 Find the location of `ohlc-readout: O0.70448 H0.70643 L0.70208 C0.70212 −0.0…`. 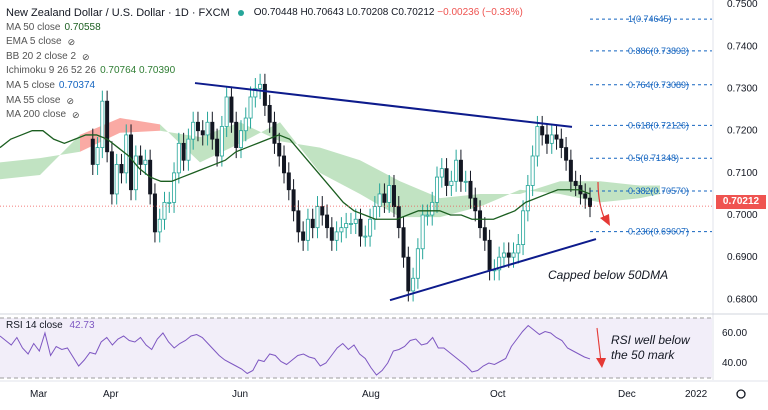

ohlc-readout: O0.70448 H0.70643 L0.70208 C0.70212 −0.0… is located at coordinates (388, 13).